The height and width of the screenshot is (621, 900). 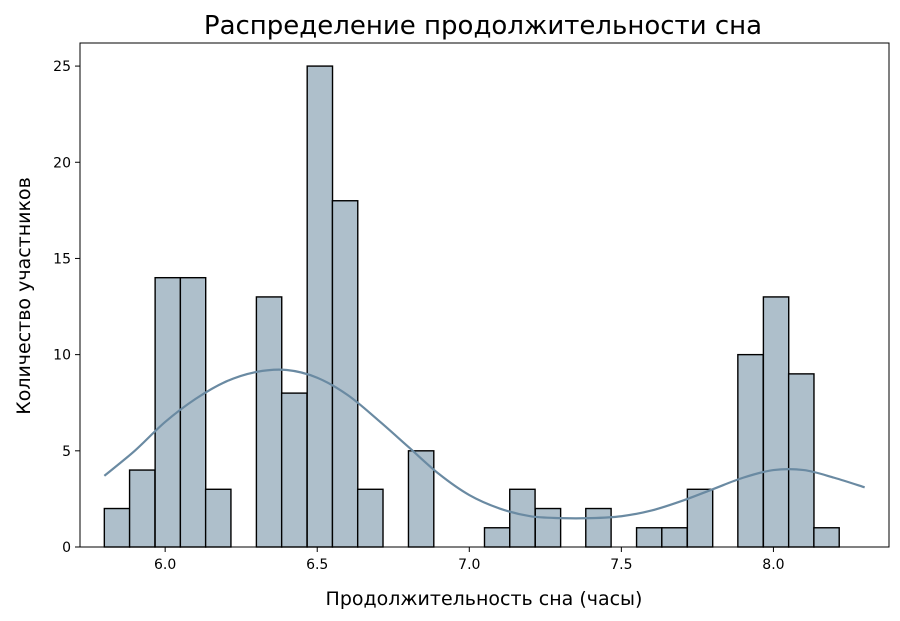 What do you see at coordinates (62, 163) in the screenshot?
I see `y-tick-label: 20` at bounding box center [62, 163].